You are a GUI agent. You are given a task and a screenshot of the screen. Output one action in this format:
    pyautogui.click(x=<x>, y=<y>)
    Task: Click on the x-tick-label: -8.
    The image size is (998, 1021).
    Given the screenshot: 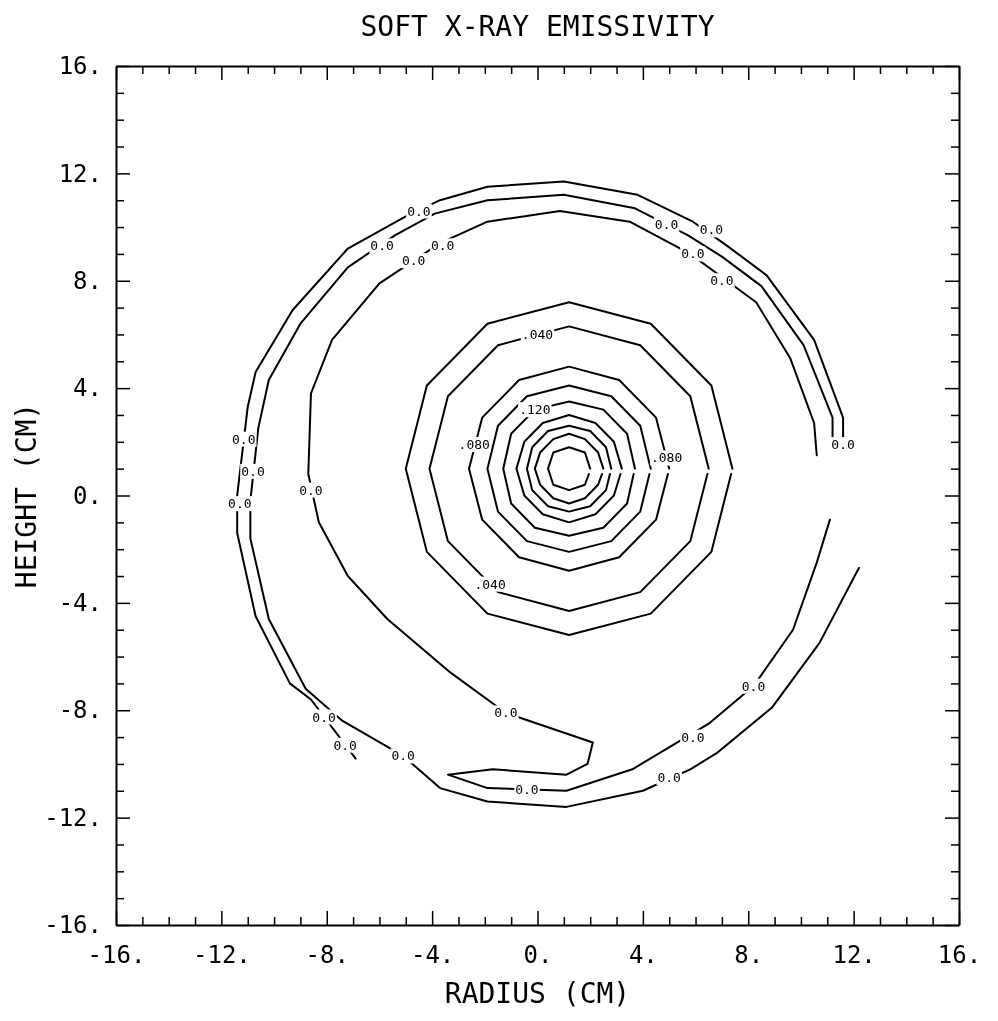 What is the action you would take?
    pyautogui.click(x=327, y=955)
    